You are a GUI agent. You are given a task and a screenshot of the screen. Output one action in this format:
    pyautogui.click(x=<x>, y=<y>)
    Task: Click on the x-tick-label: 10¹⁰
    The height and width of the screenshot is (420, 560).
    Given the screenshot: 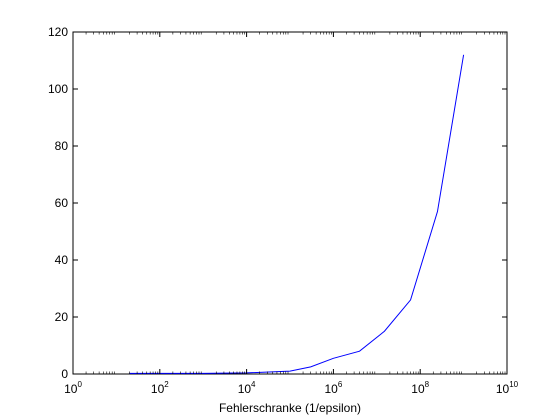 What is the action you would take?
    pyautogui.click(x=507, y=388)
    